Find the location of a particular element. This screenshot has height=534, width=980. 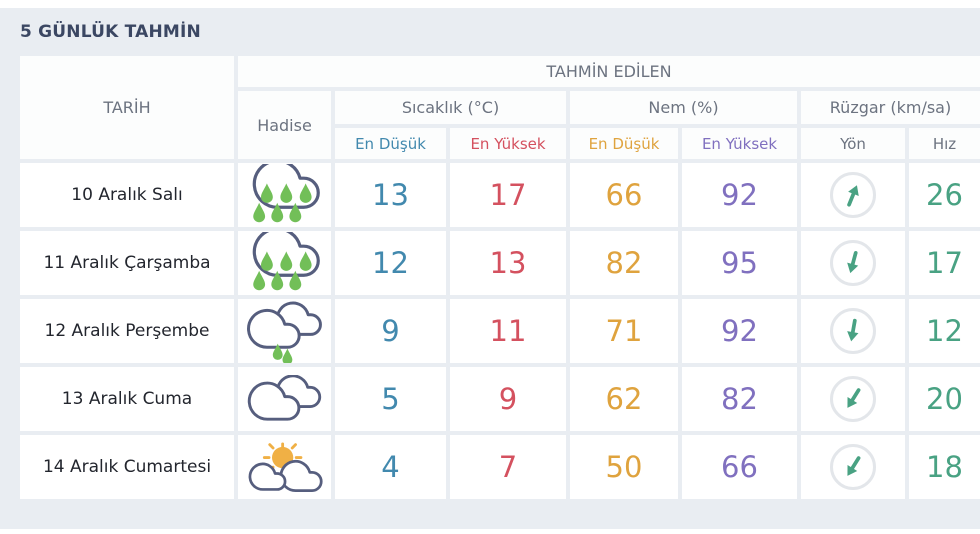

column-header-wind-speed: Hız is located at coordinates (944, 143).